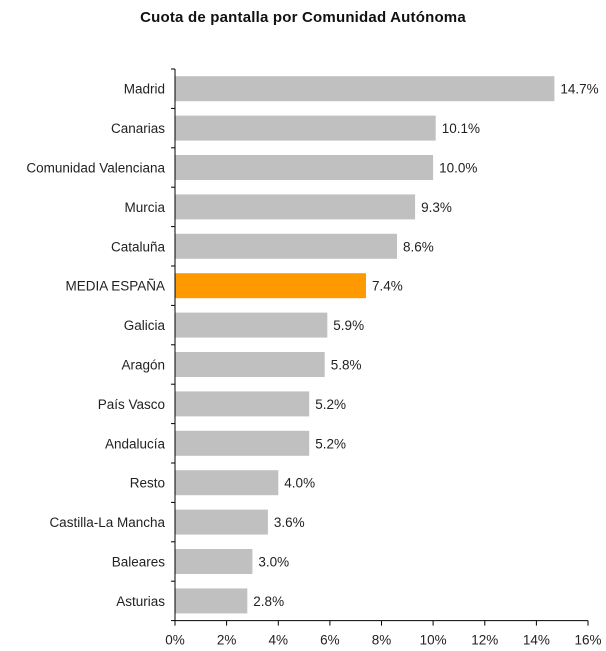 Image resolution: width=606 pixels, height=651 pixels. Describe the element at coordinates (330, 443) in the screenshot. I see `value-label-9: 5.2%` at that location.